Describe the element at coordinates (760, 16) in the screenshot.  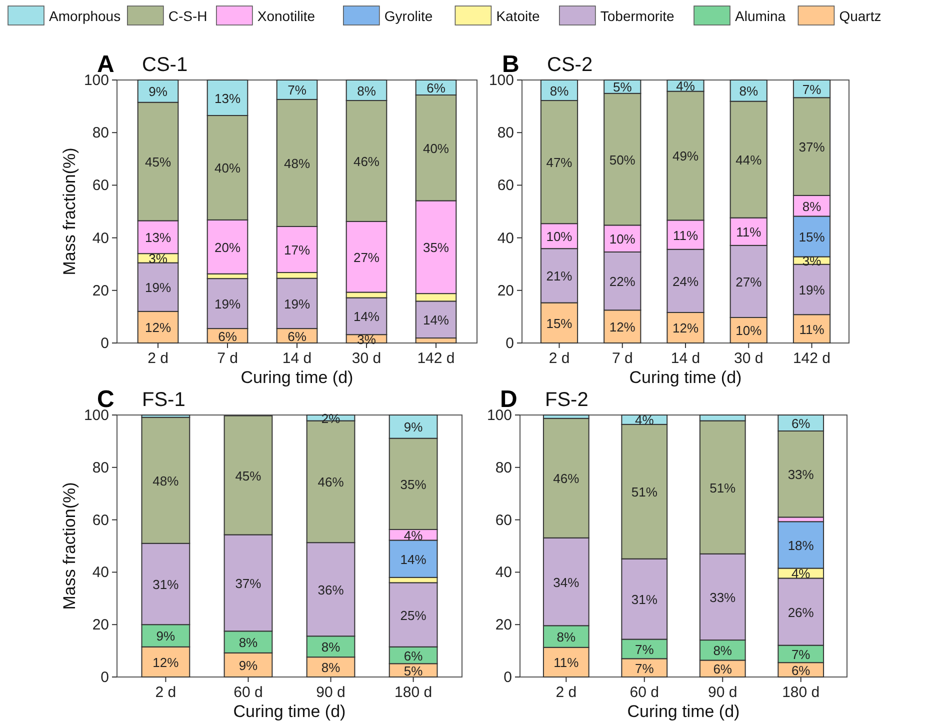
I see `legend-label: Alumina` at that location.